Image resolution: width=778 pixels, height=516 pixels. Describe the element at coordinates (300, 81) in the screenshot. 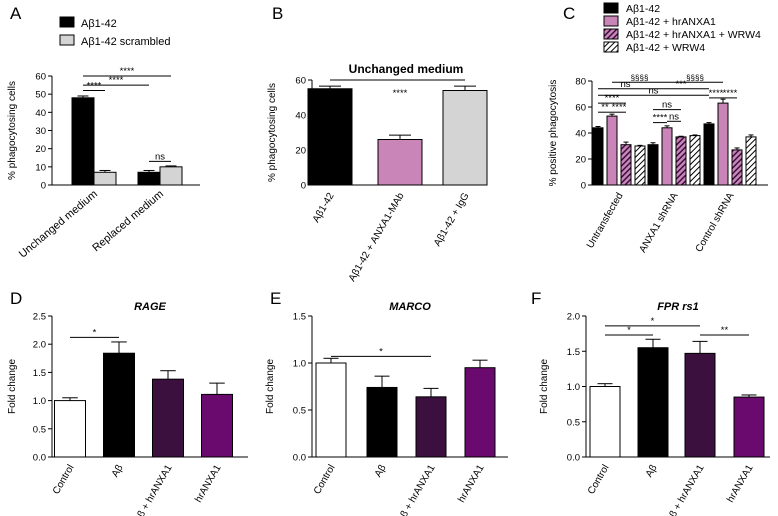

I see `y-tick-label-b: 60` at that location.